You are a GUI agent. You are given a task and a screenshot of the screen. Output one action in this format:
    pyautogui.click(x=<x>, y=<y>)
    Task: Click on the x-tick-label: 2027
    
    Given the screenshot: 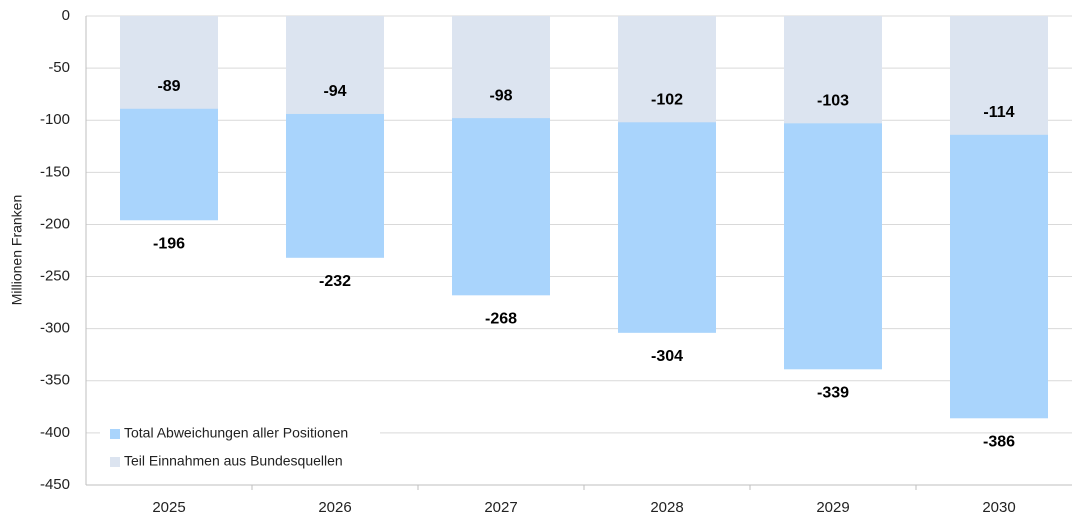 What is the action you would take?
    pyautogui.click(x=500, y=507)
    